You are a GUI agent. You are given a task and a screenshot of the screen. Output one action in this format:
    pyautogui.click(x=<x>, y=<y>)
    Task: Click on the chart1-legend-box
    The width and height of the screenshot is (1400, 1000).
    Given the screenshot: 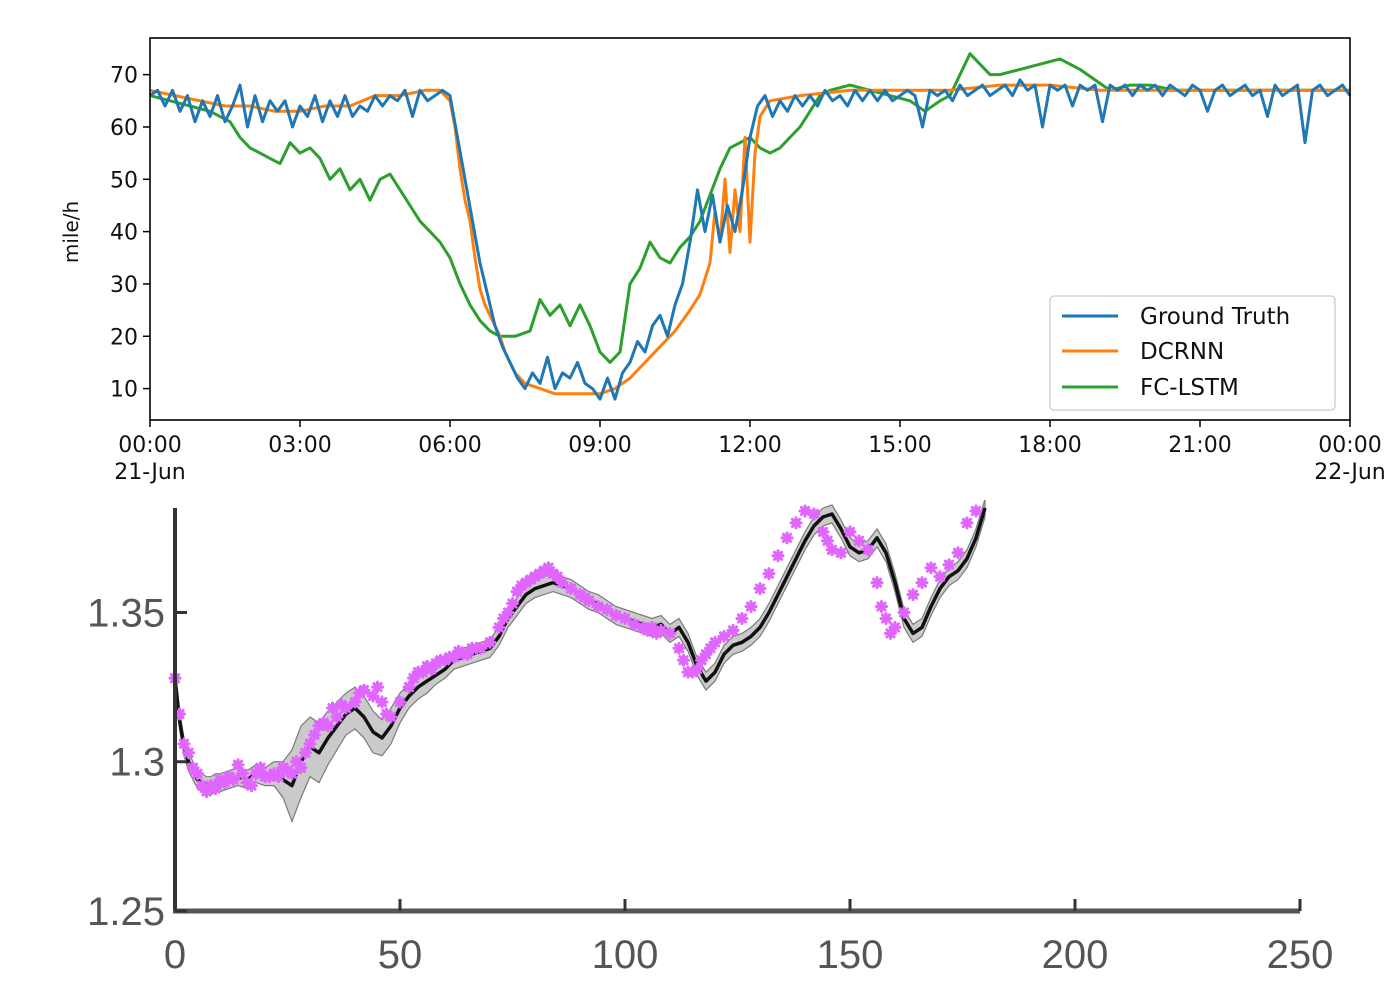 What is the action you would take?
    pyautogui.click(x=1192, y=353)
    